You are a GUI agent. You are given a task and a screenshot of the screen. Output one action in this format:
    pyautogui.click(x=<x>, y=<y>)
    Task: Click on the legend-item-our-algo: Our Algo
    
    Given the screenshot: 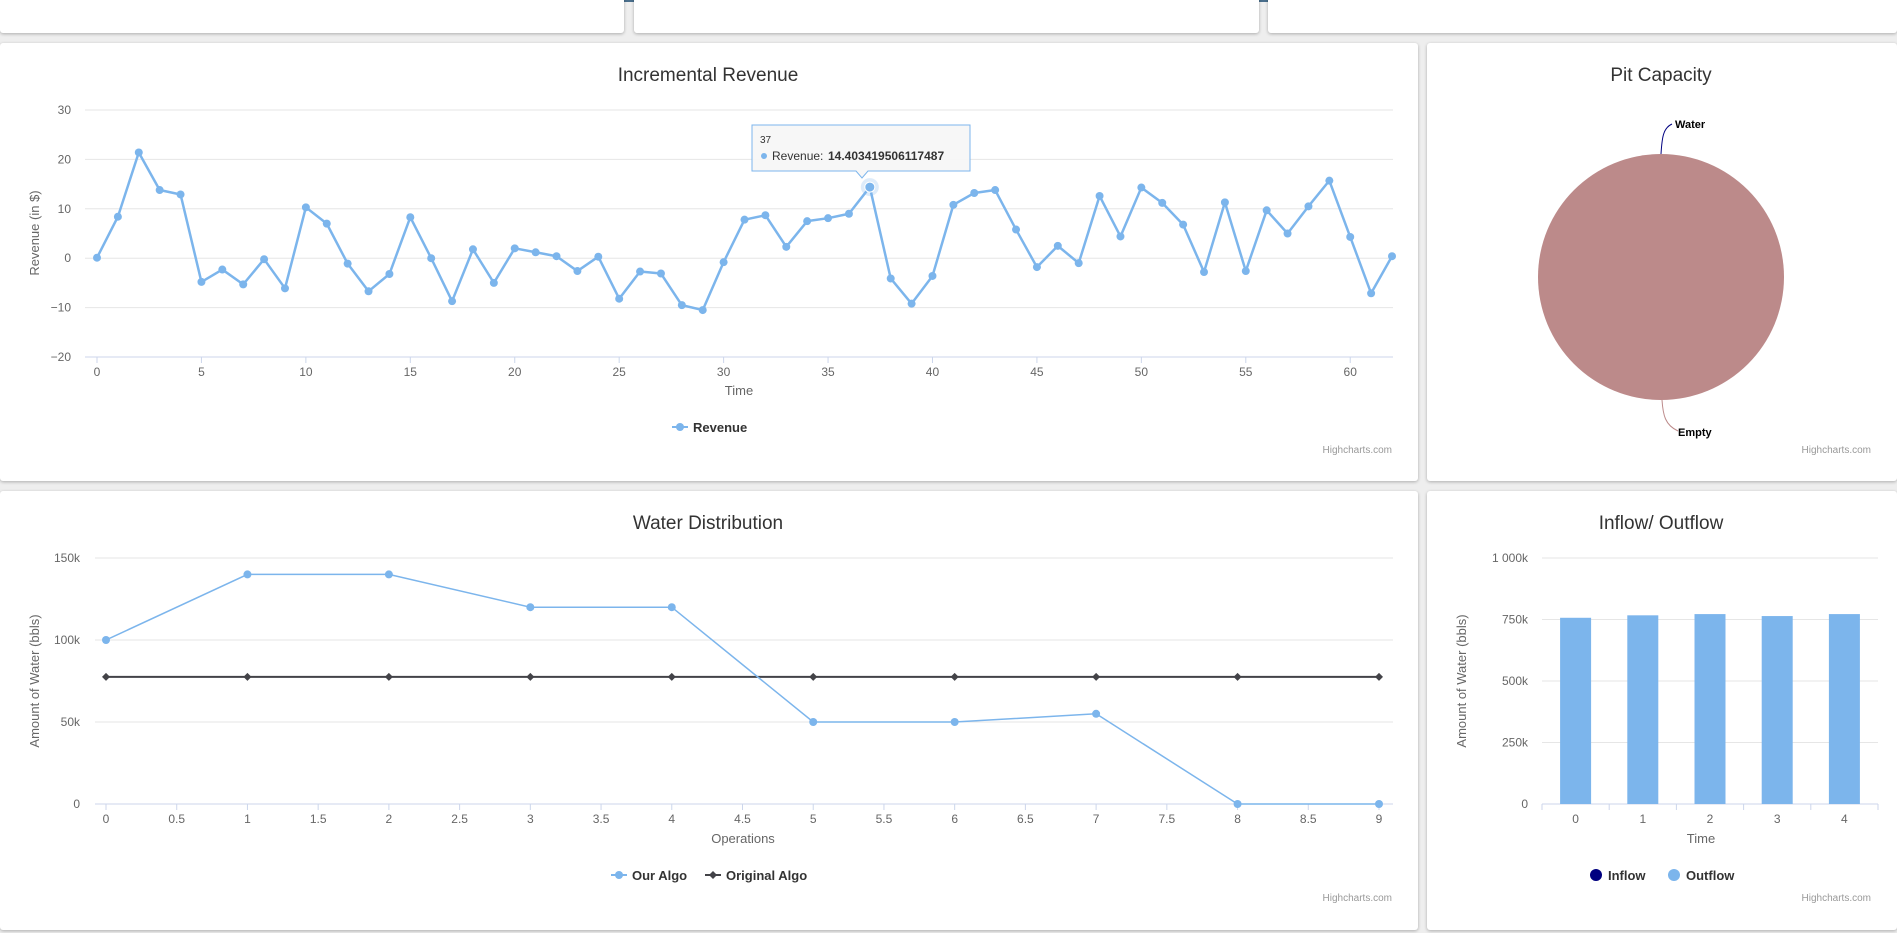 What is the action you would take?
    pyautogui.click(x=649, y=875)
    